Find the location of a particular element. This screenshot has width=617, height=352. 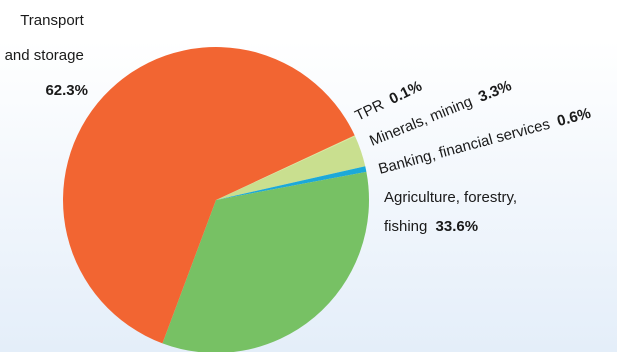

label-transport-line2: and storage is located at coordinates (44, 55).